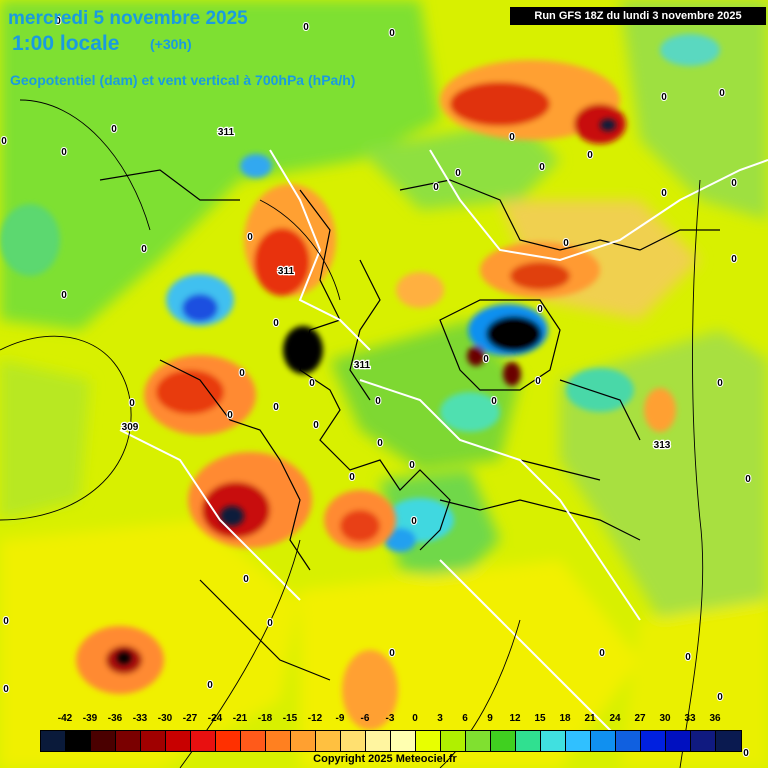 This screenshot has width=768, height=768. What do you see at coordinates (415, 718) in the screenshot?
I see `legend-tick-label: 0` at bounding box center [415, 718].